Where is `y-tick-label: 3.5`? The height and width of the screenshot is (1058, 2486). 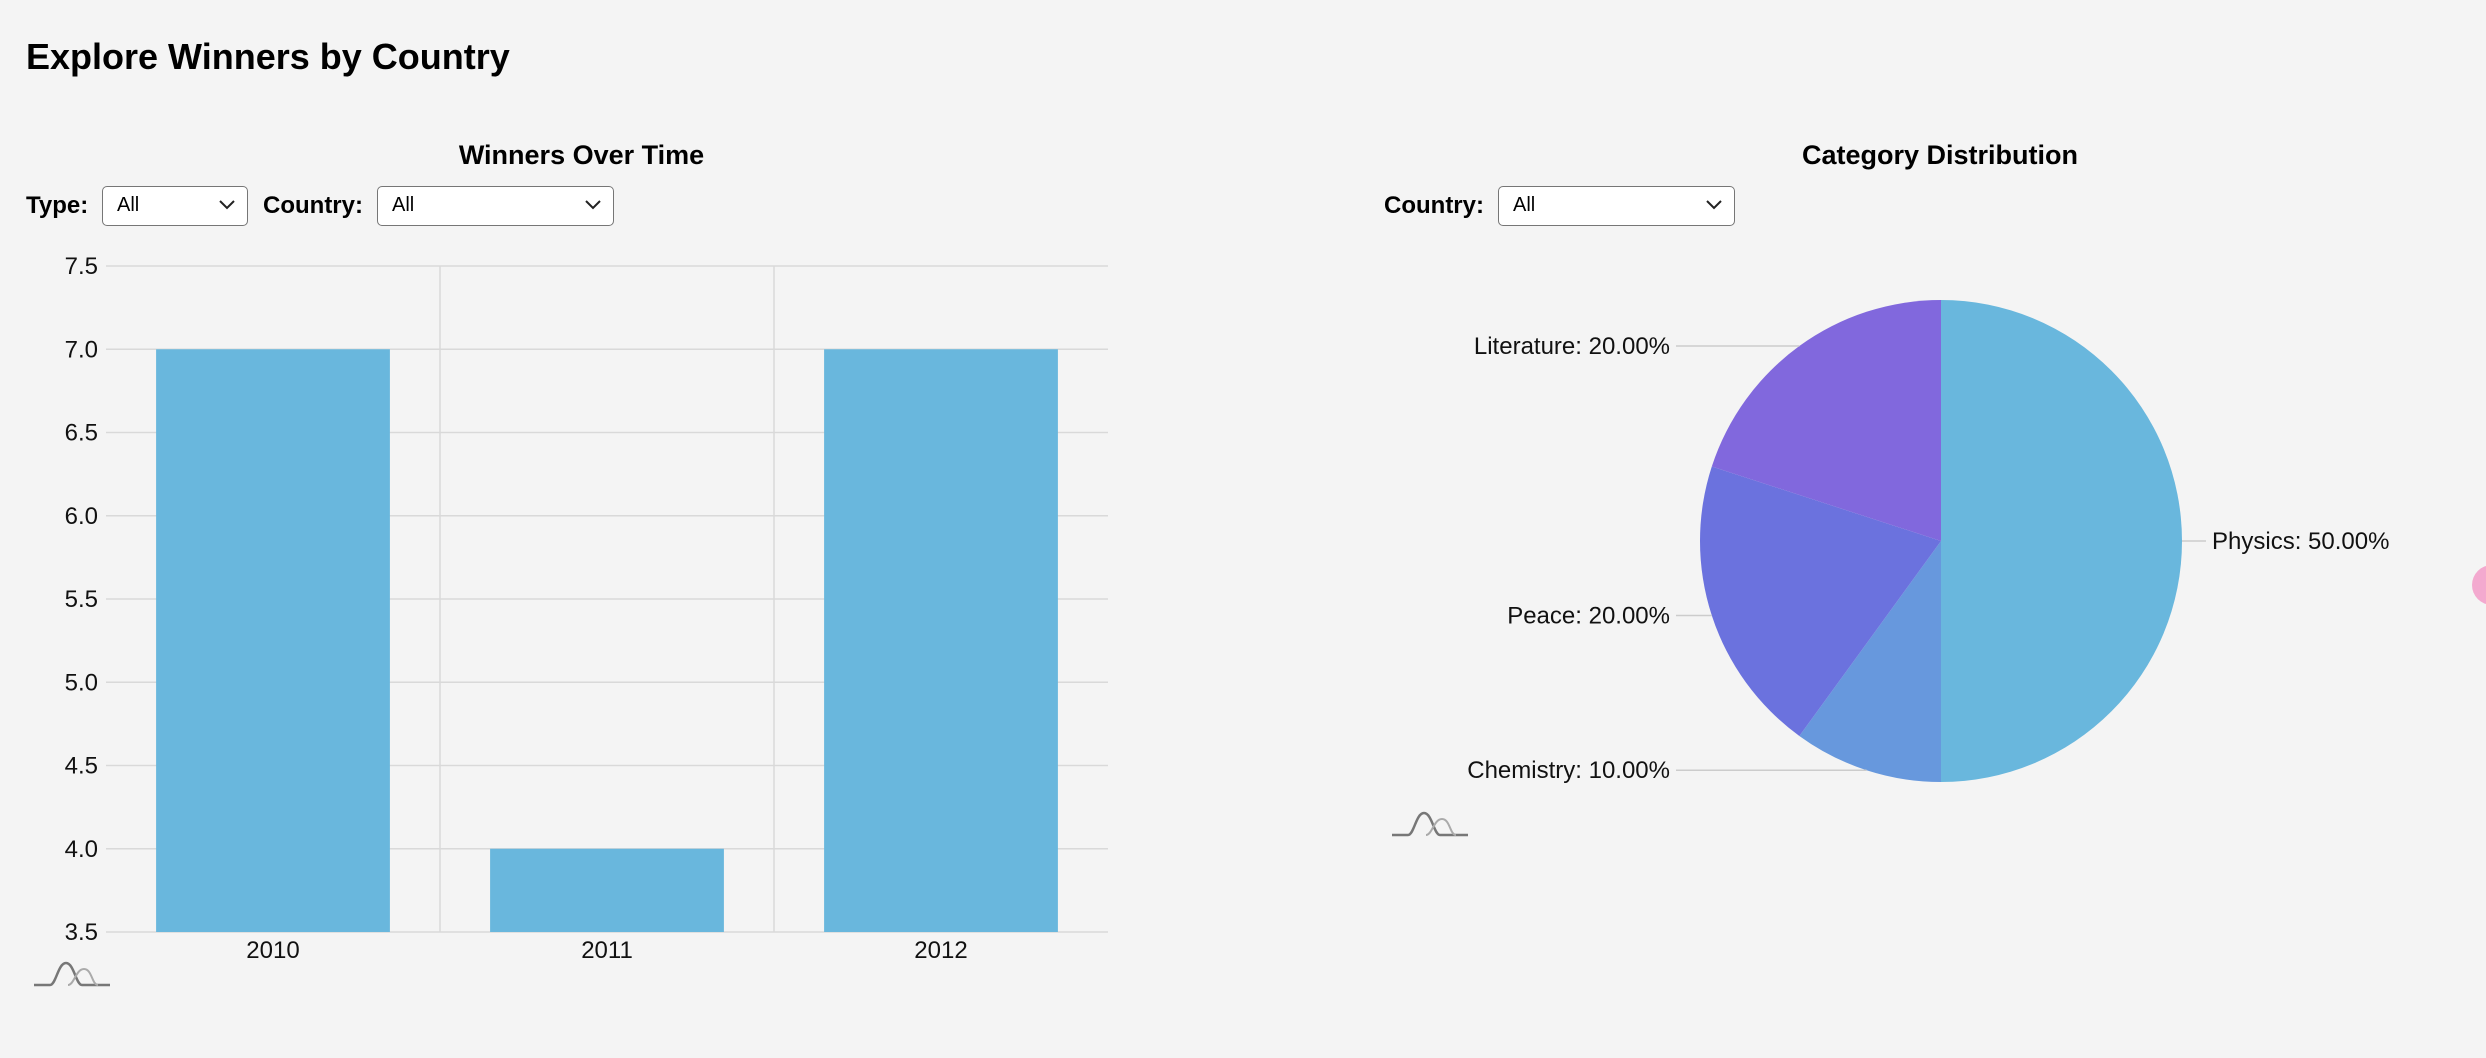
y-tick-label: 3.5 is located at coordinates (81, 932).